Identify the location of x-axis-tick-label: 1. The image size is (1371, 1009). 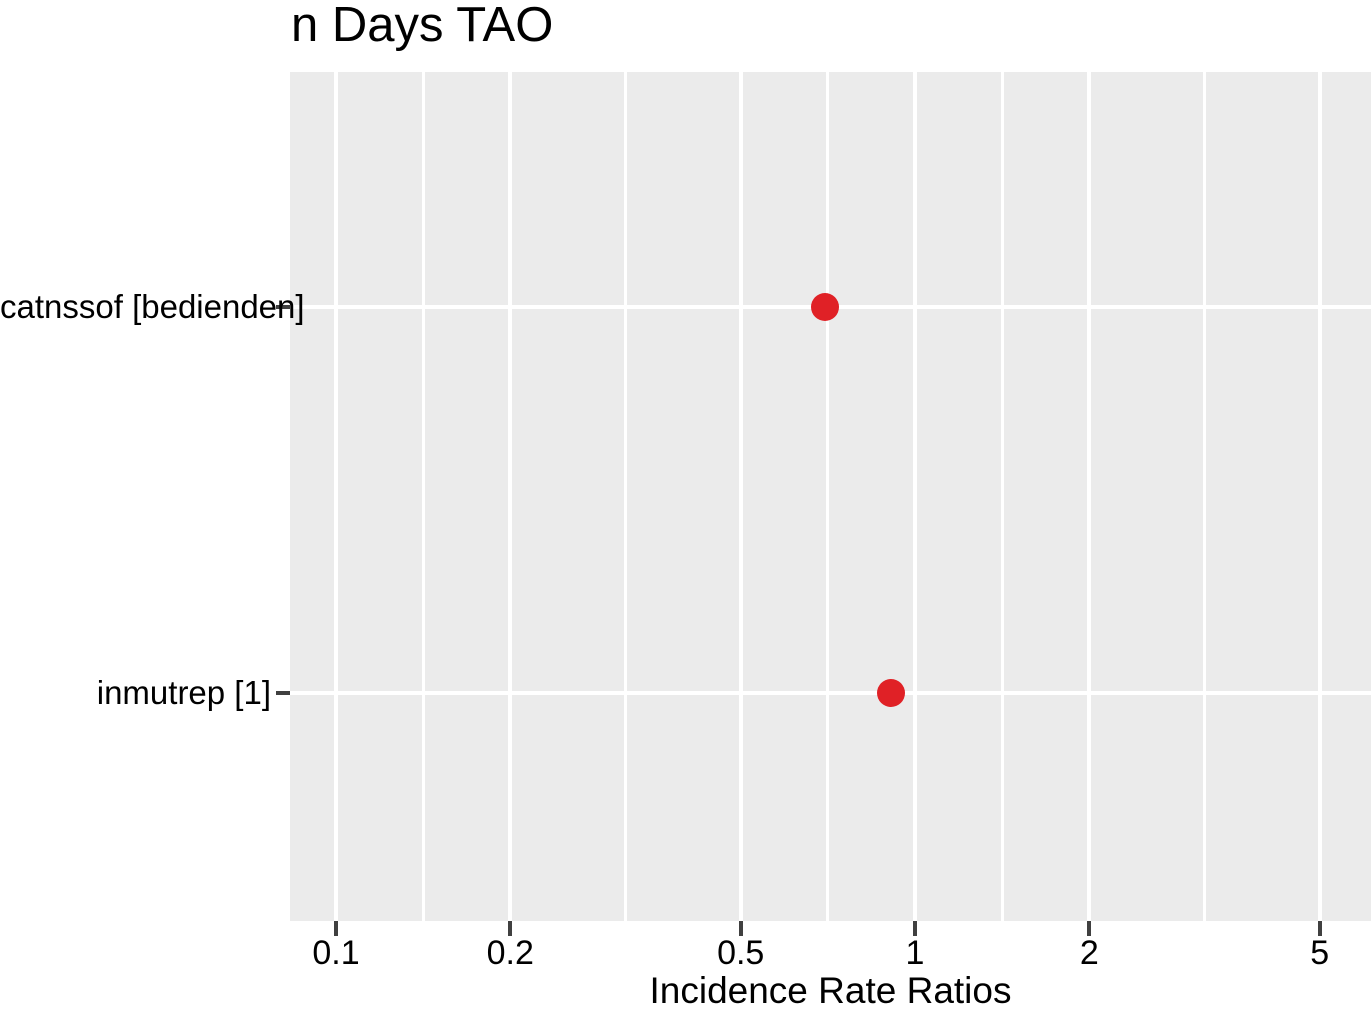
(915, 953).